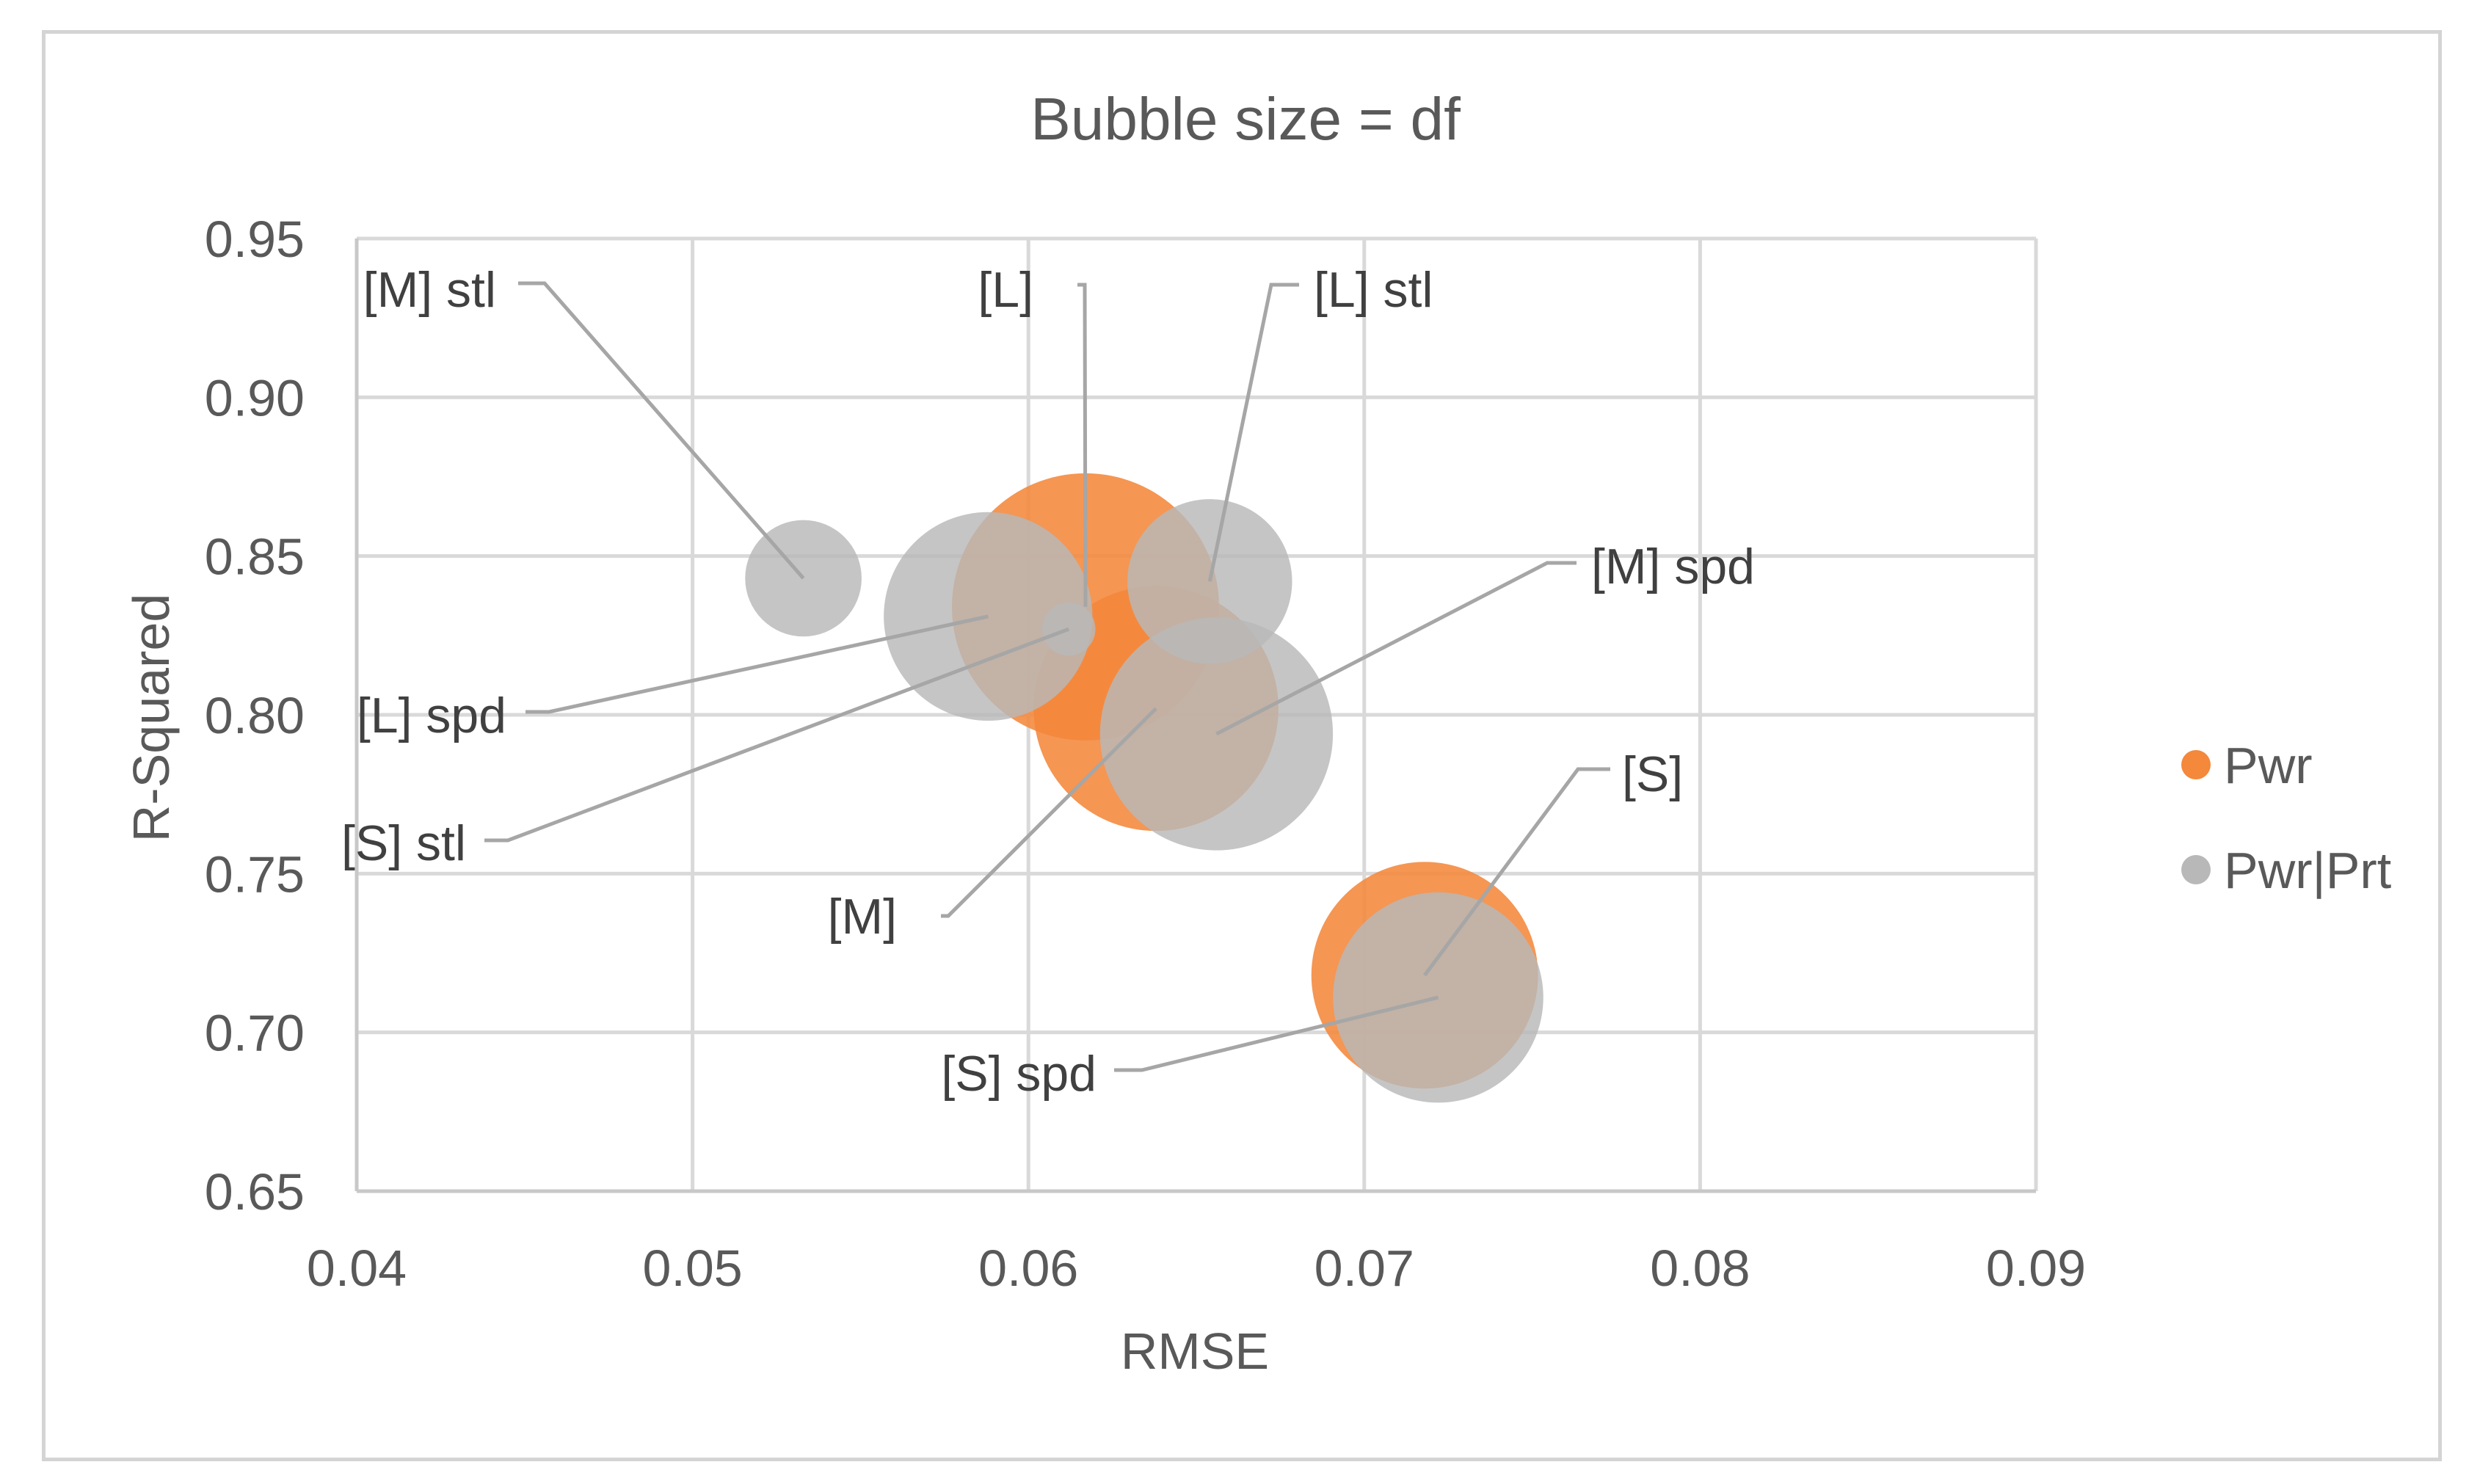 Image resolution: width=2480 pixels, height=1484 pixels. I want to click on data-label: [L] stl, so click(1373, 290).